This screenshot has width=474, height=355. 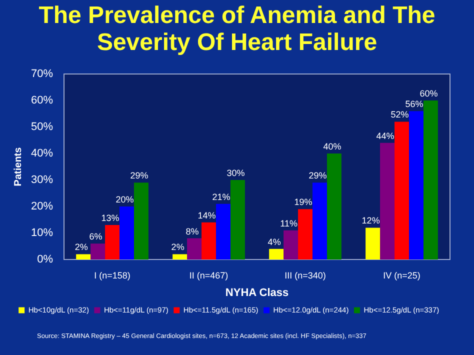 What do you see at coordinates (235, 173) in the screenshot?
I see `data-label: 30%` at bounding box center [235, 173].